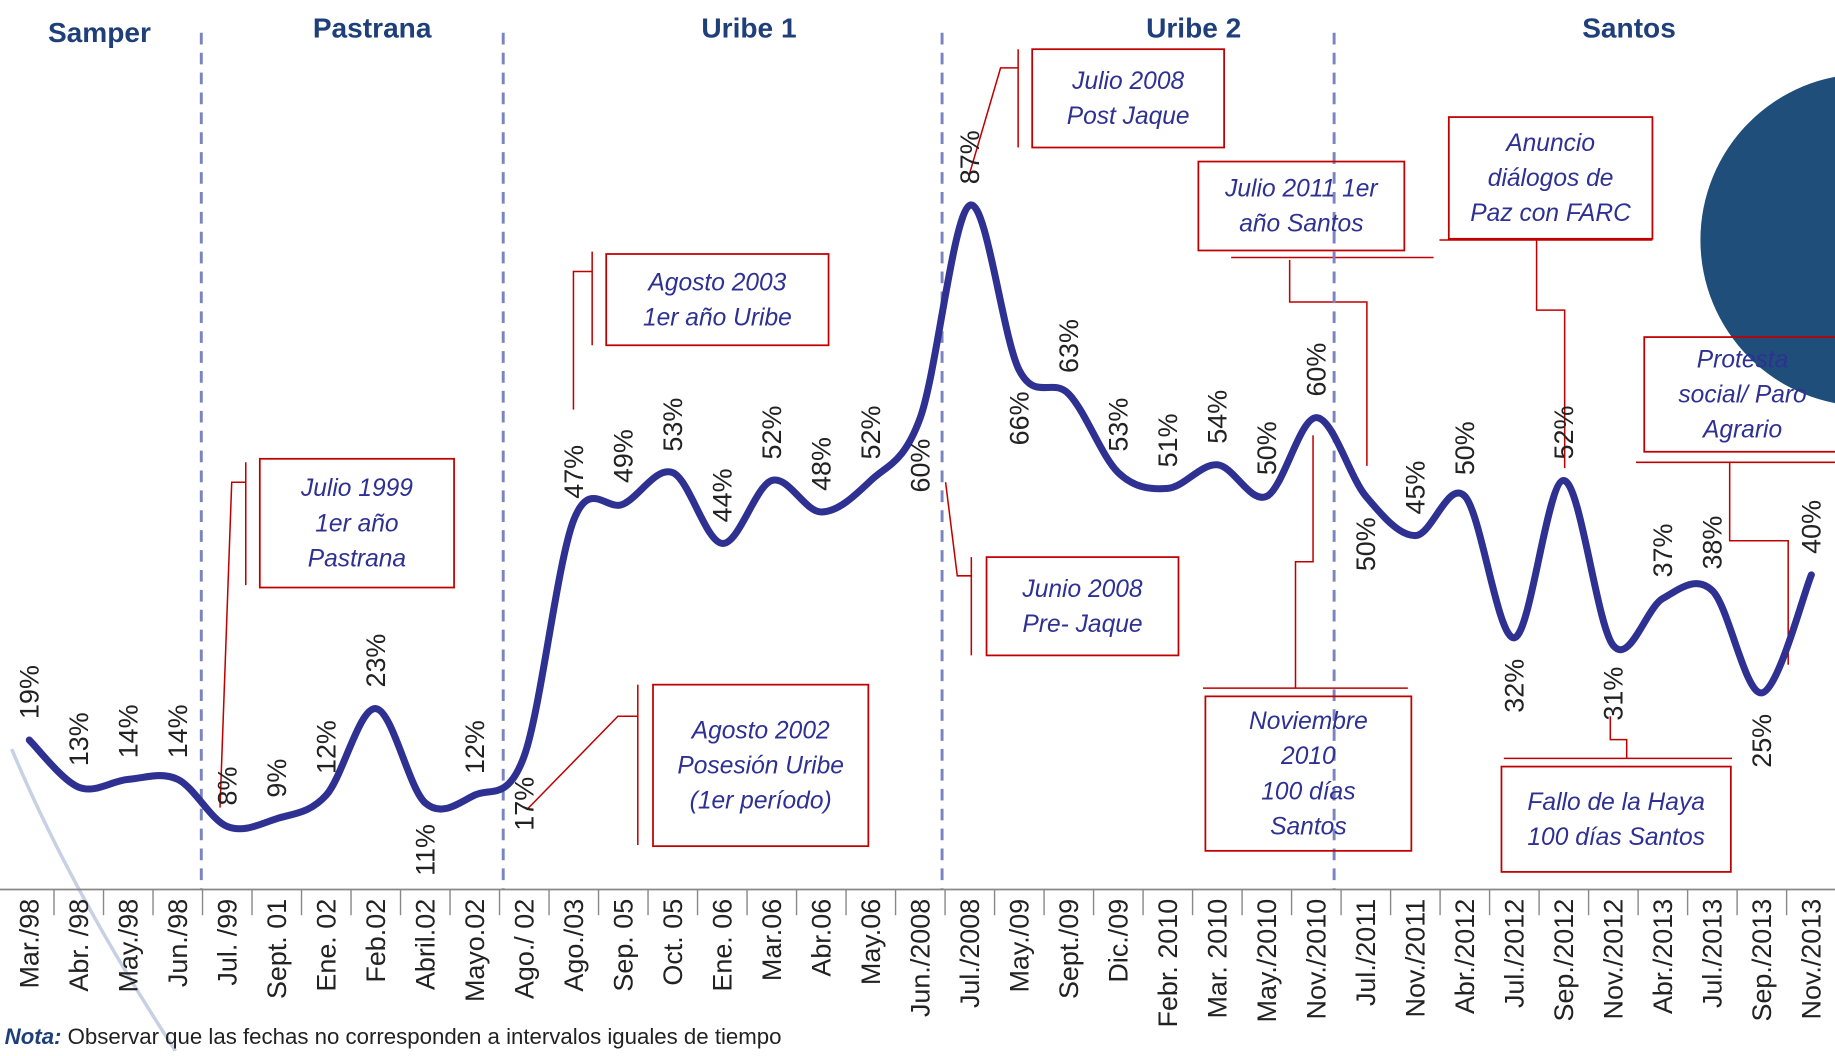 This screenshot has height=1056, width=1835. What do you see at coordinates (79, 739) in the screenshot?
I see `data-label: 13%` at bounding box center [79, 739].